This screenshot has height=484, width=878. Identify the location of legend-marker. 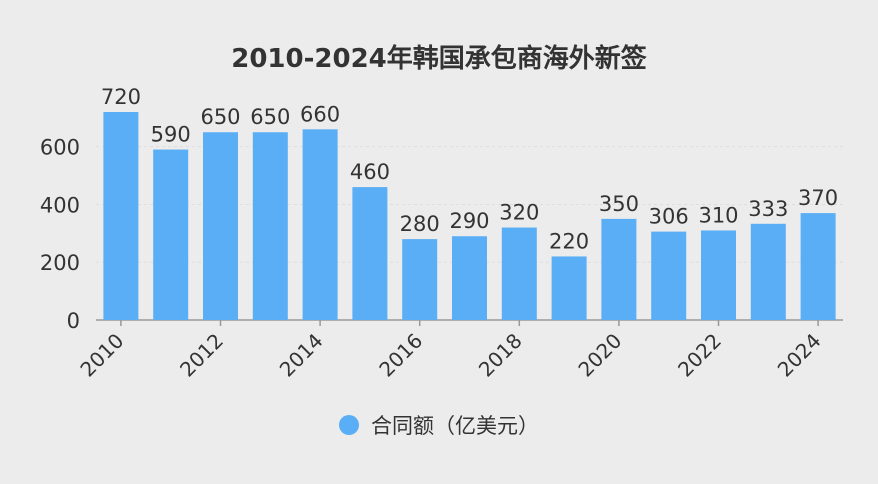
(349, 425).